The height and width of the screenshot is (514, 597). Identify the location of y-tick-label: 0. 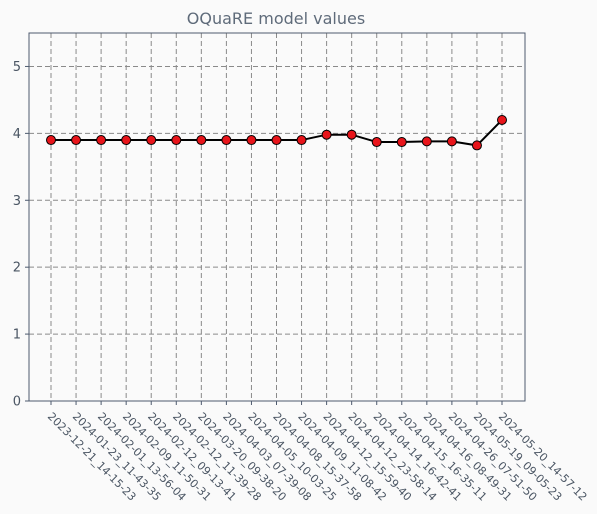
(17, 402).